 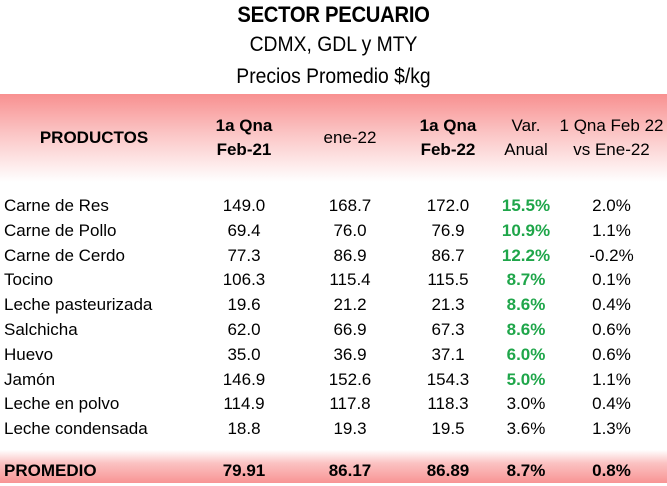 What do you see at coordinates (350, 255) in the screenshot?
I see `price-ene22: 86.9` at bounding box center [350, 255].